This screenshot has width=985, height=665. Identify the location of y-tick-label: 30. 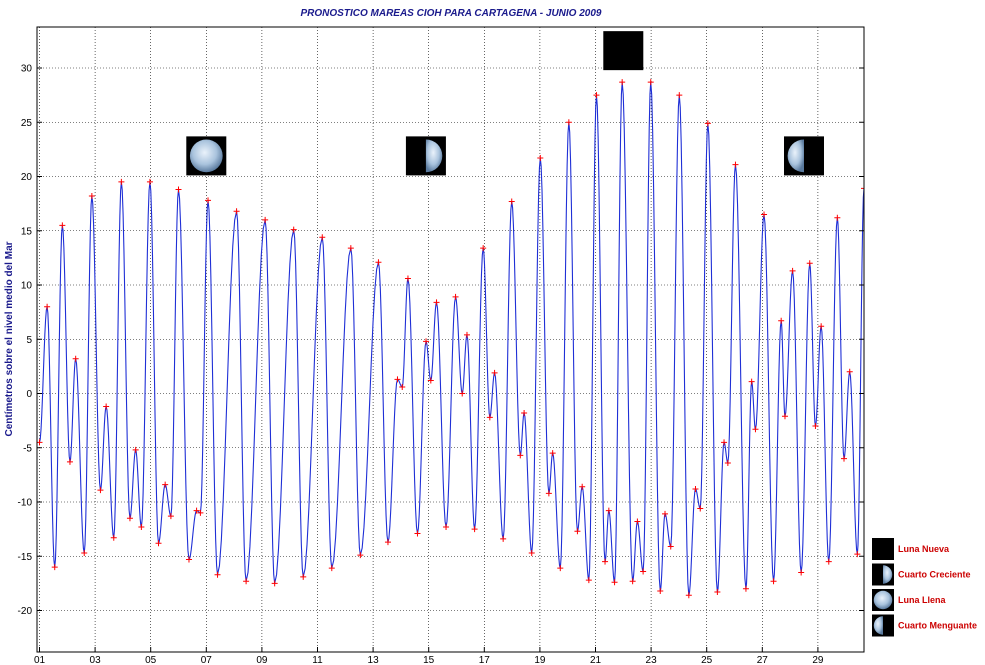
(27, 69).